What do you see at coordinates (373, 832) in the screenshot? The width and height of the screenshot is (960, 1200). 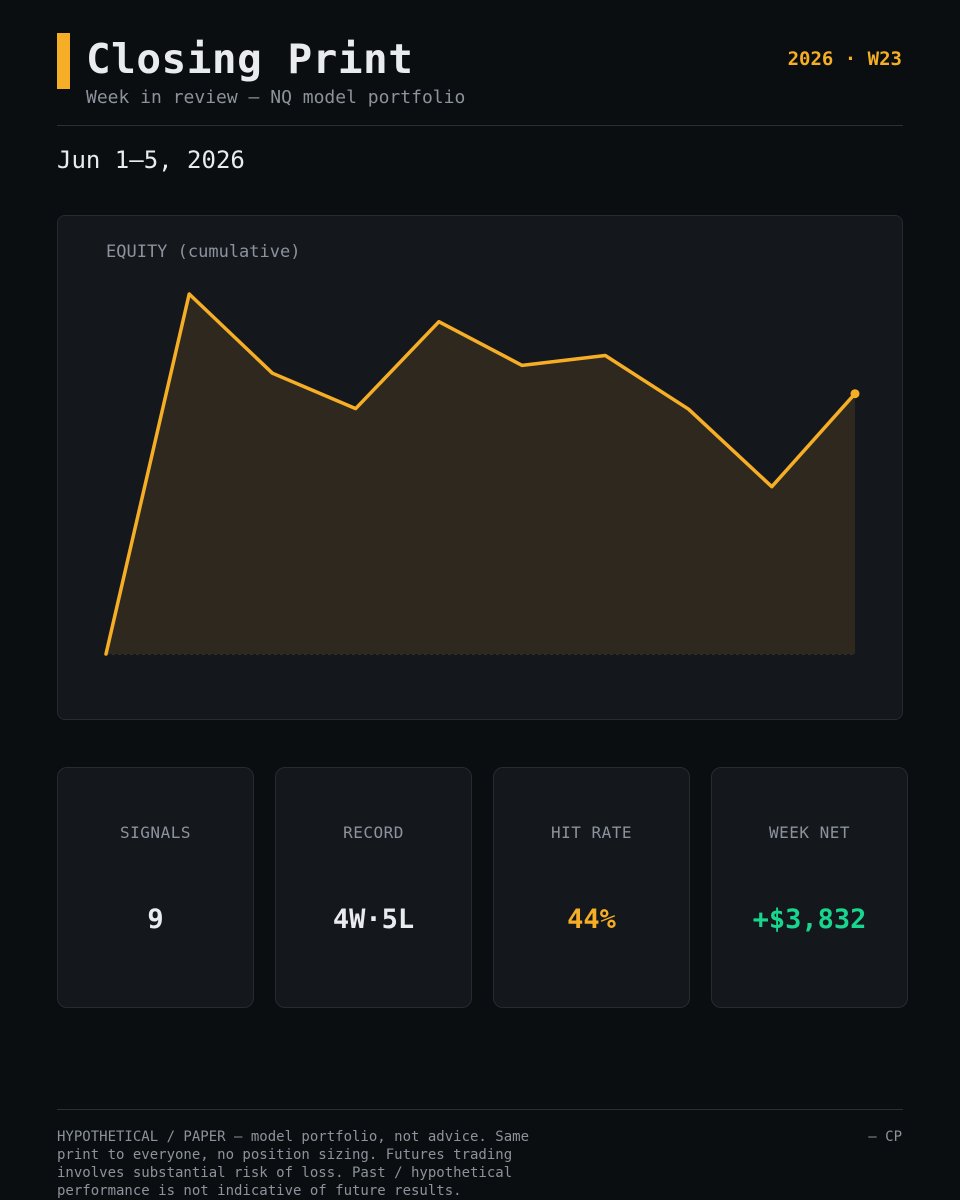 I see `stat-label: RECORD` at bounding box center [373, 832].